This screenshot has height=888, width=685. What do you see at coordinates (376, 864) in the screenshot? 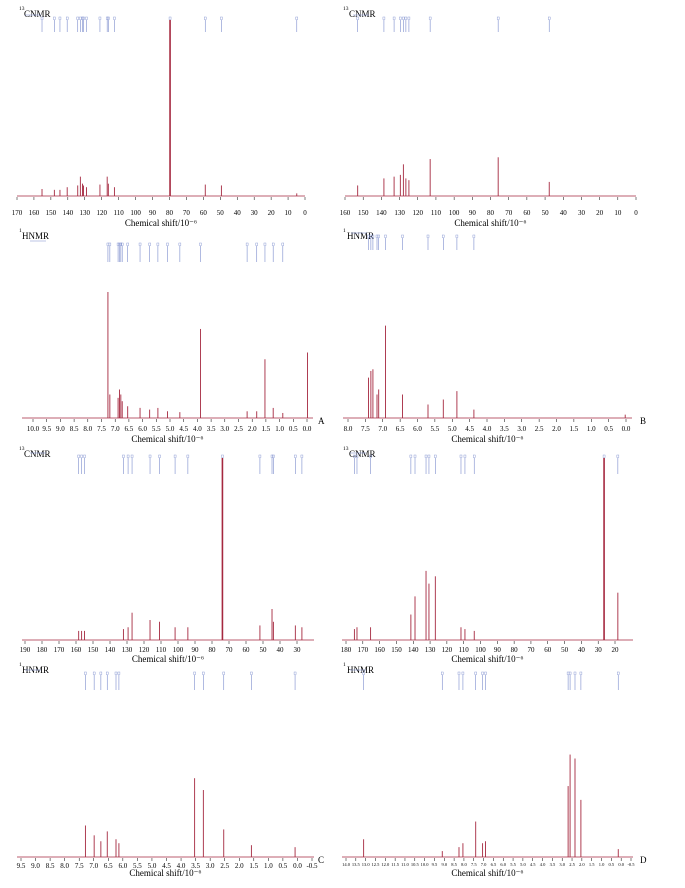
I see `tick-label: 12.5` at bounding box center [376, 864].